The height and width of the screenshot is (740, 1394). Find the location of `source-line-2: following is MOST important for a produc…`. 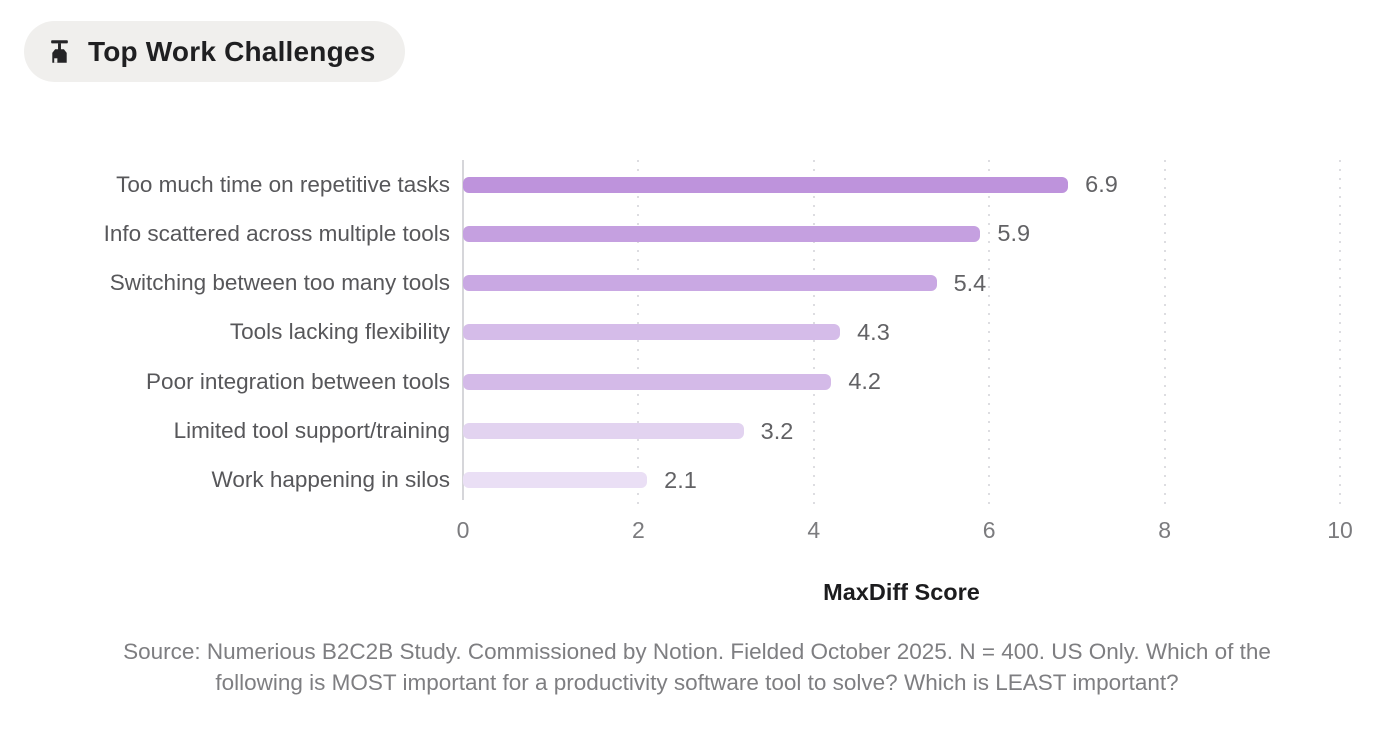

source-line-2: following is MOST important for a produc… is located at coordinates (697, 682).